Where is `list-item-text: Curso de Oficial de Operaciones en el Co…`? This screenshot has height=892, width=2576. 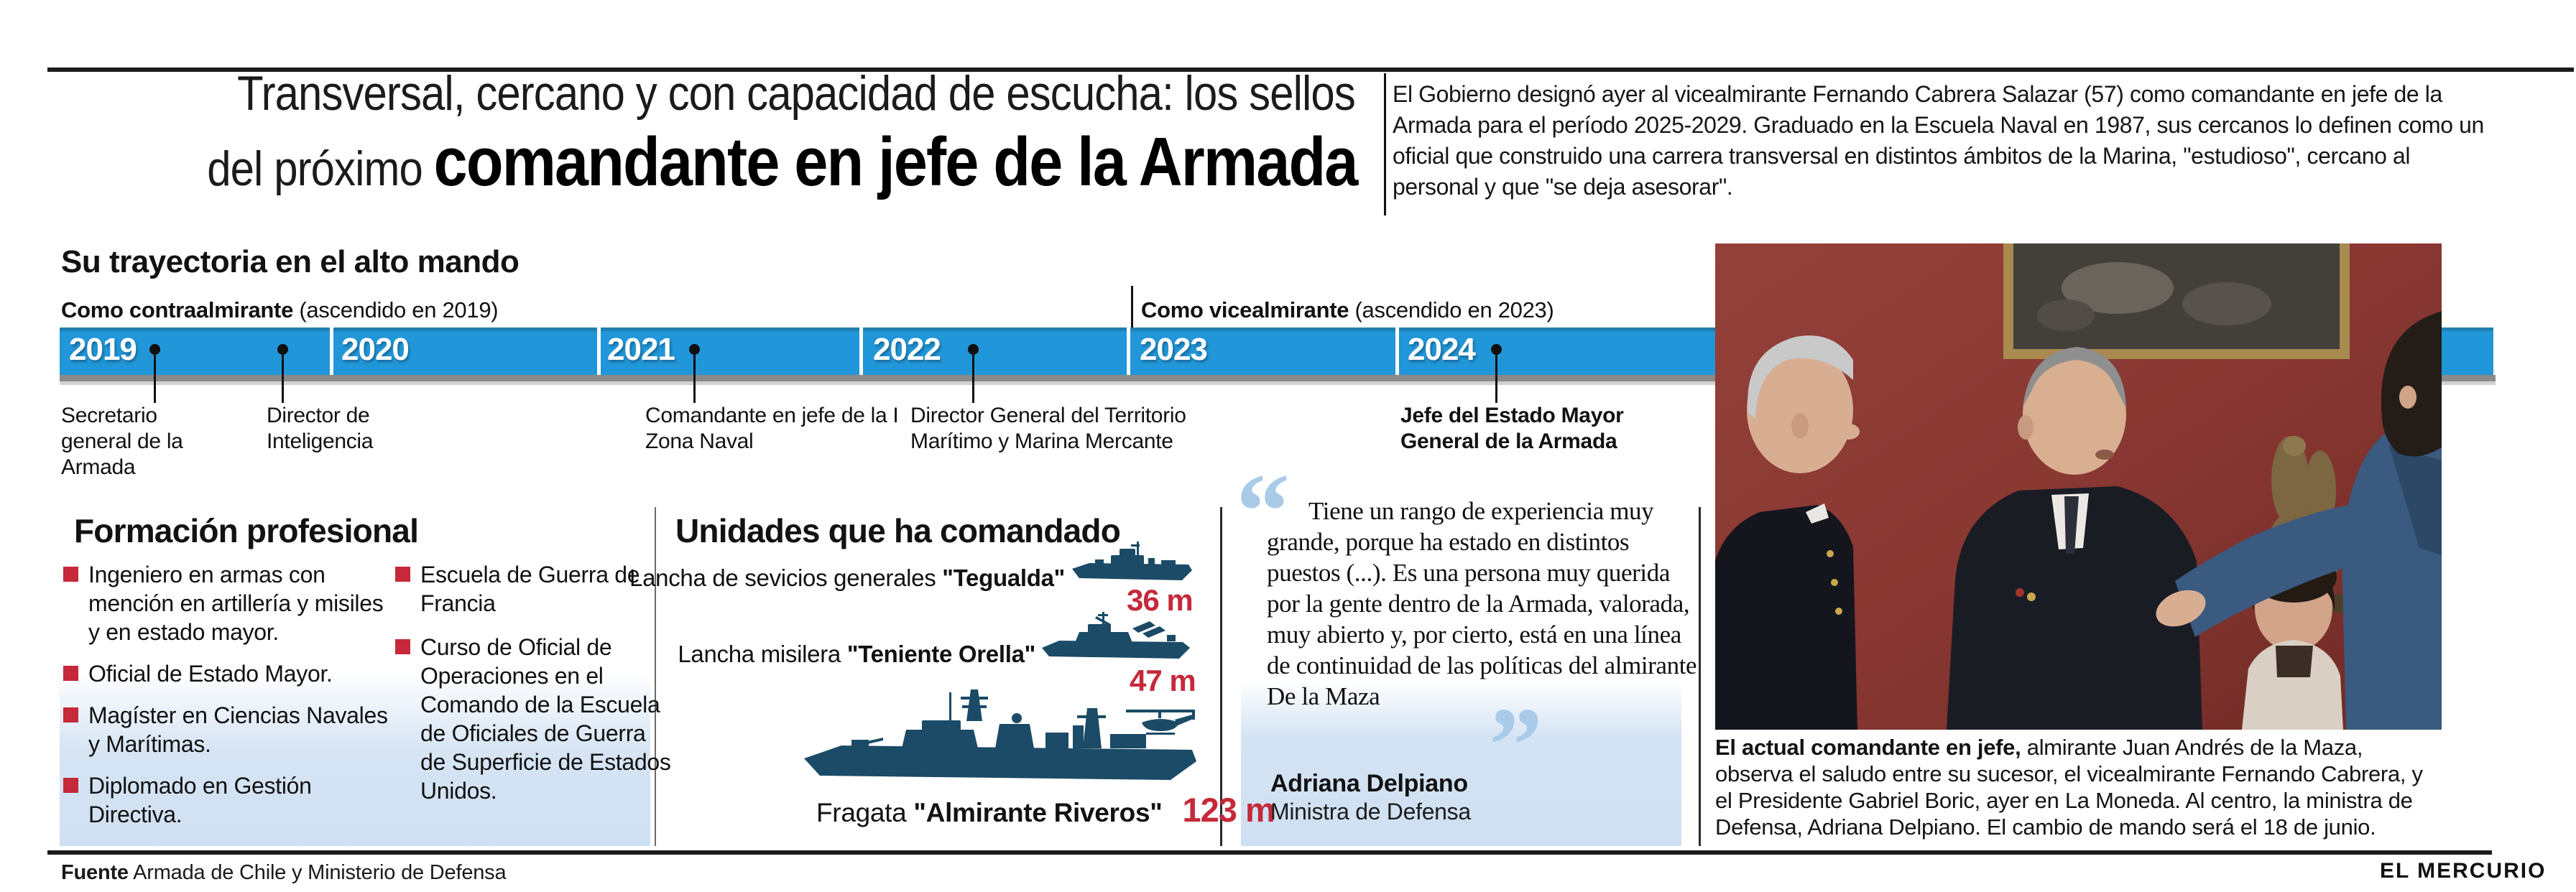
list-item-text: Curso de Oficial de Operaciones en el Co… is located at coordinates (546, 719).